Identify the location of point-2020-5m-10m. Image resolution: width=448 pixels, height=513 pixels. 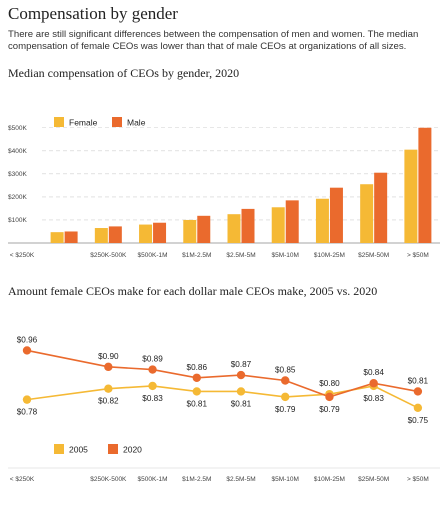
(285, 380).